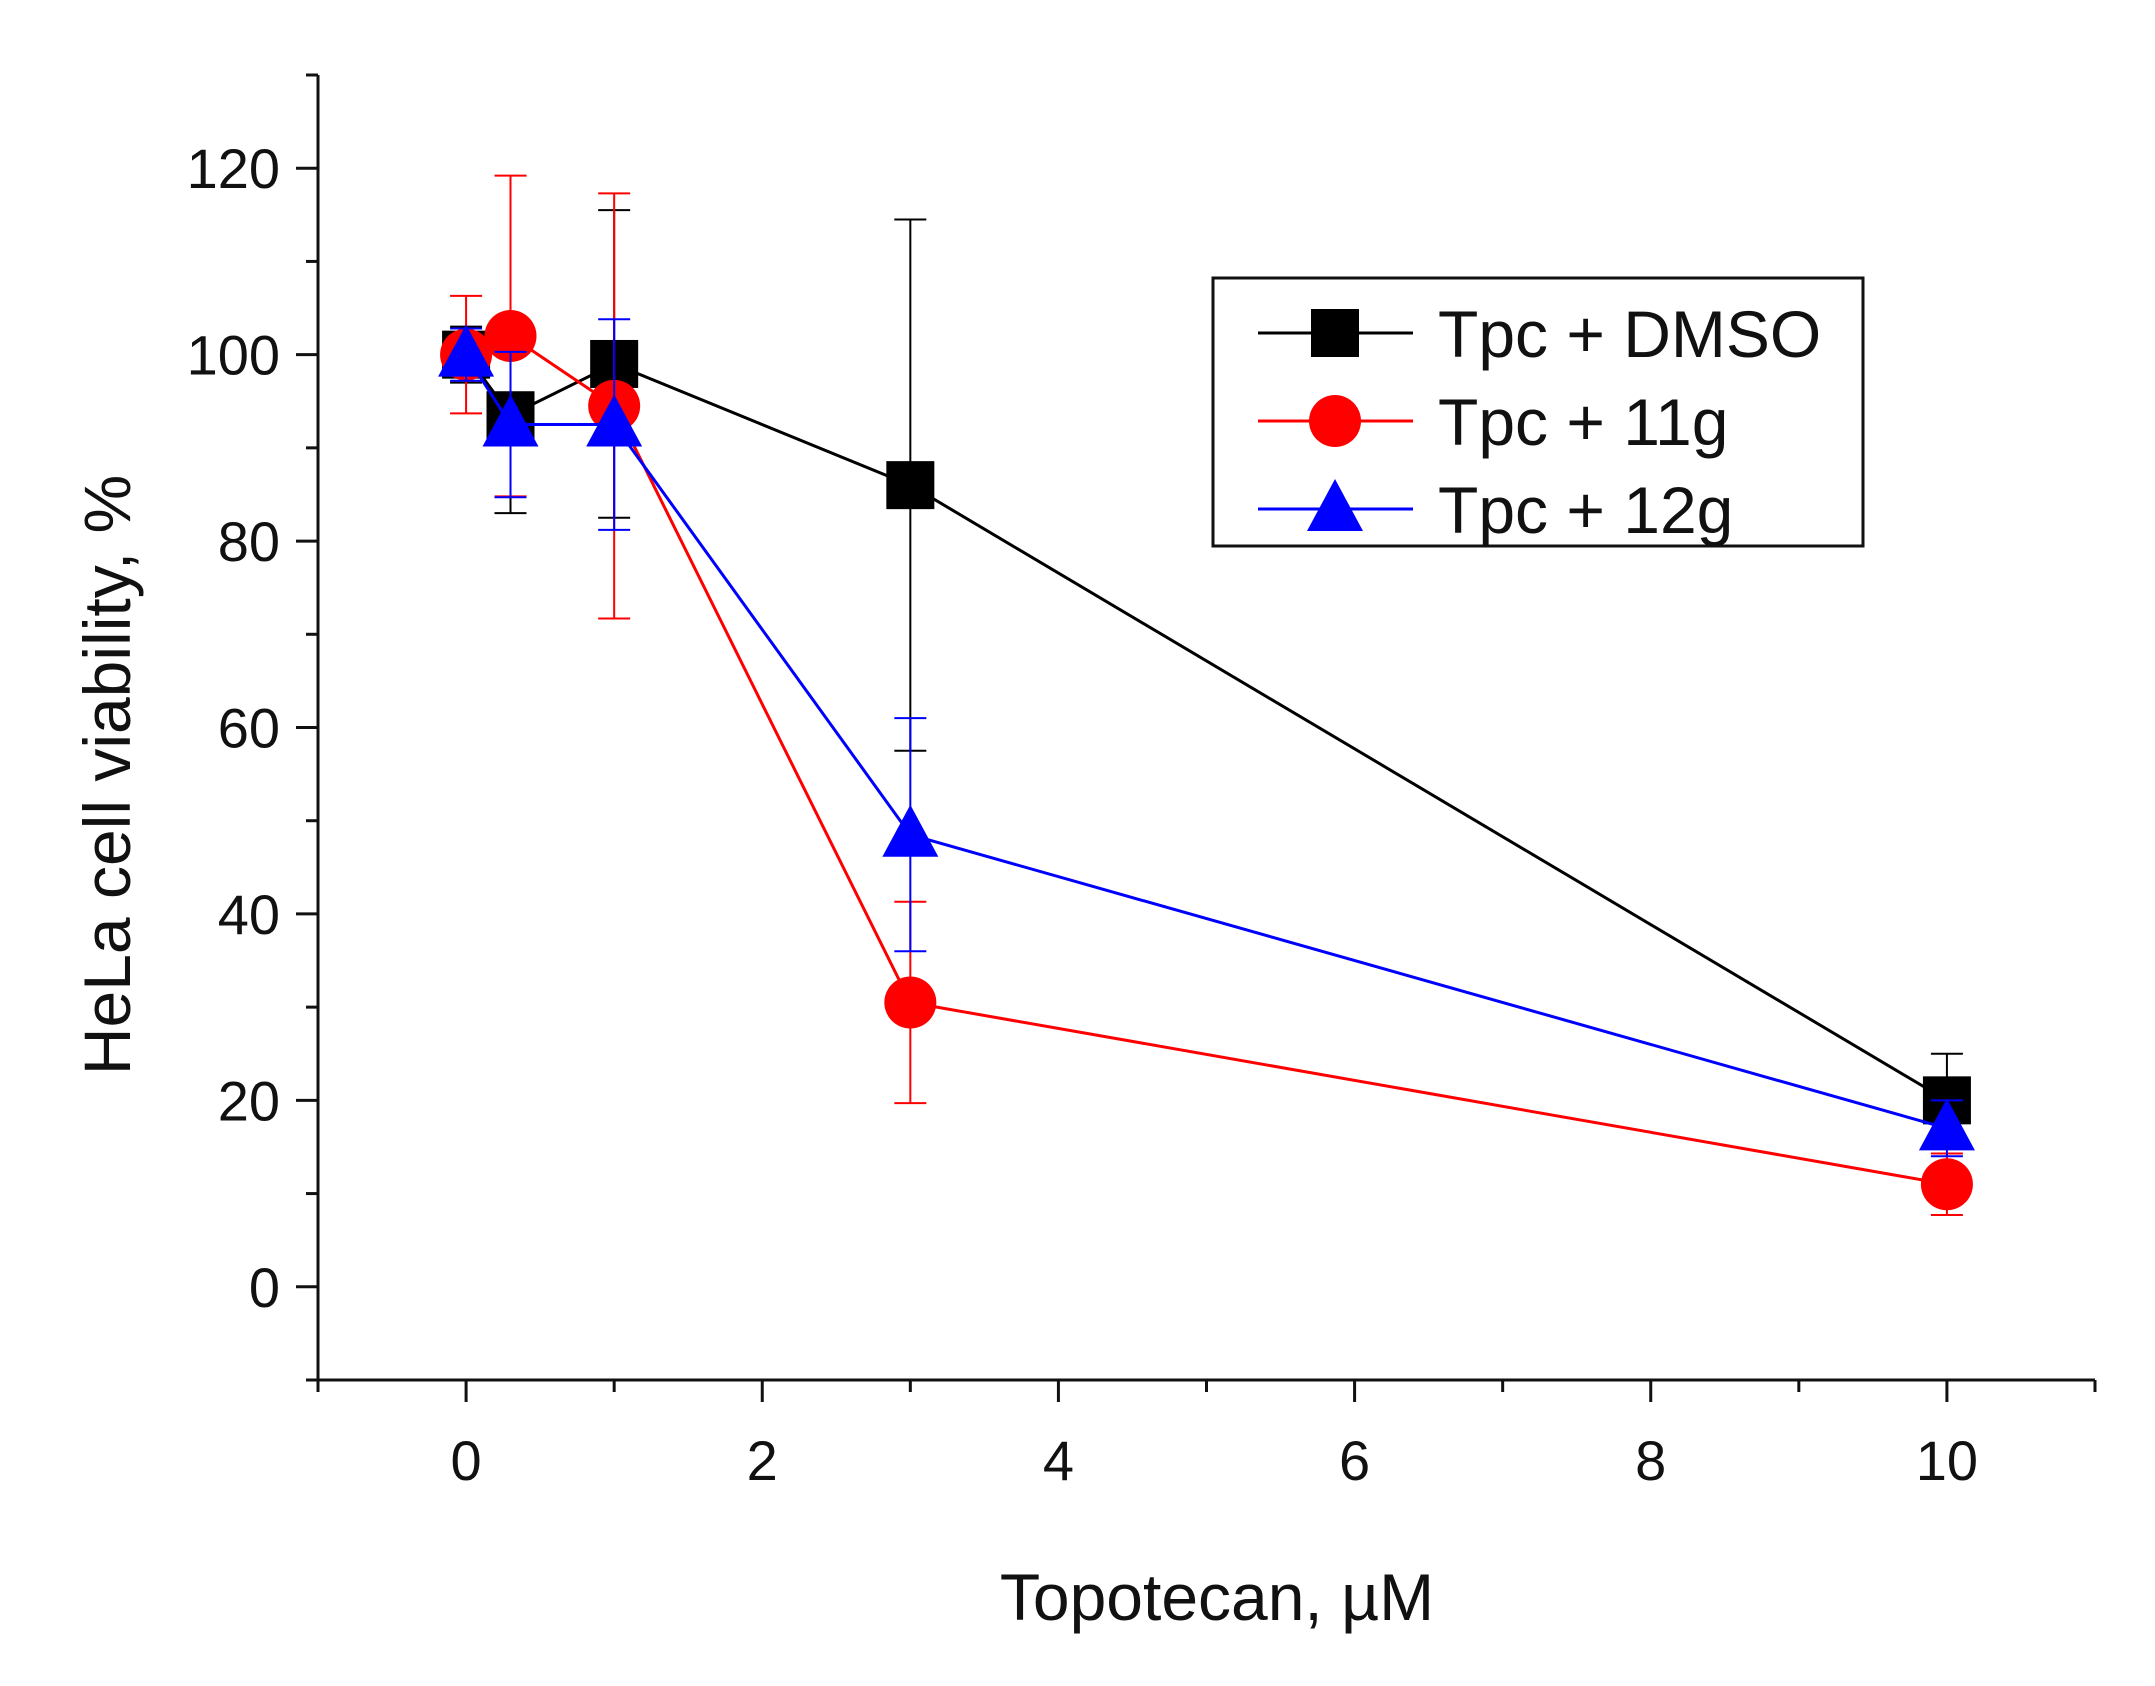  What do you see at coordinates (1354, 1460) in the screenshot?
I see `x-tick-label: 6` at bounding box center [1354, 1460].